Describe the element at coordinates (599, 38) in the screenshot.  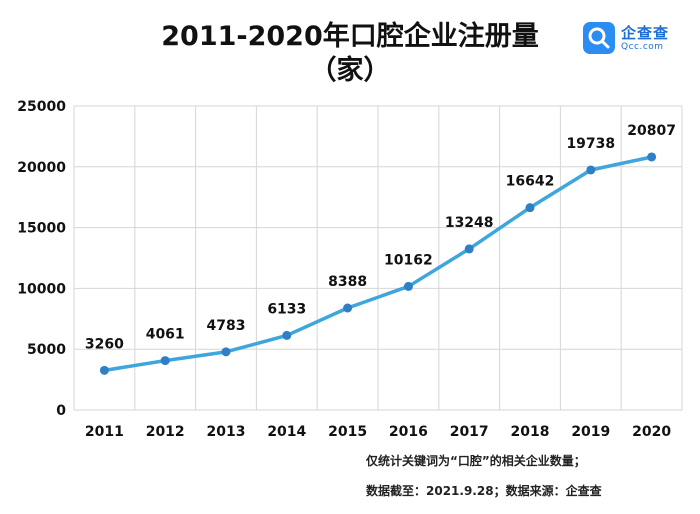
I see `magnifier-logo-icon` at that location.